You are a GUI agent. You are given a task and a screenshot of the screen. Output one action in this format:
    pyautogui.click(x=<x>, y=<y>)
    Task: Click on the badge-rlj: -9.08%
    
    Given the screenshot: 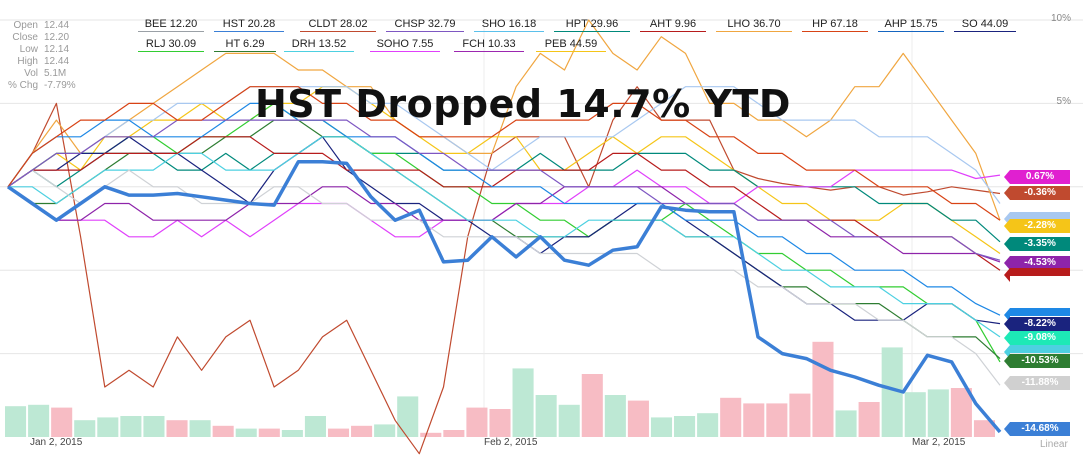 What is the action you would take?
    pyautogui.click(x=1037, y=338)
    